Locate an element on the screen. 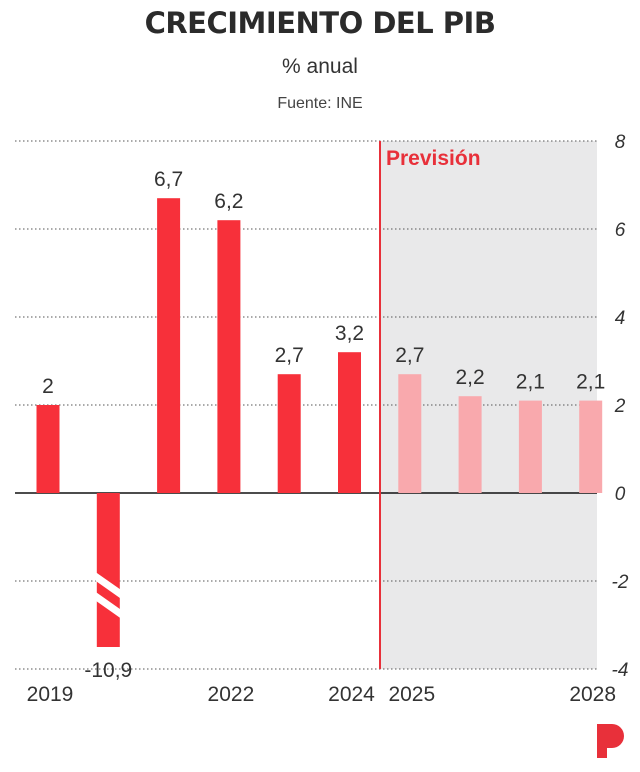 The width and height of the screenshot is (640, 772). bar-2027 is located at coordinates (530, 446).